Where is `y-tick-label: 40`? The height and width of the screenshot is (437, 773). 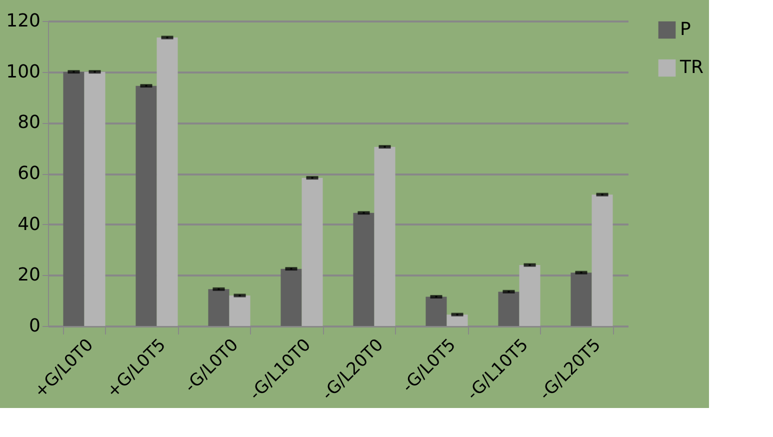 y-tick-label: 40 is located at coordinates (29, 224).